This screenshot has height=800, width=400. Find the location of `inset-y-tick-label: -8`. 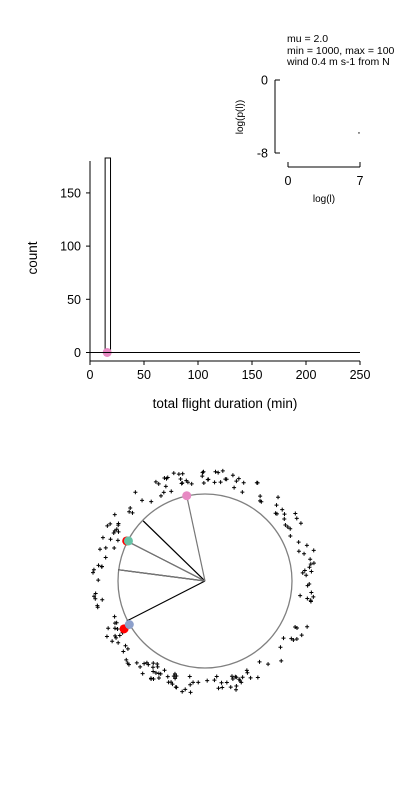

inset-y-tick-label: -8 is located at coordinates (262, 154).